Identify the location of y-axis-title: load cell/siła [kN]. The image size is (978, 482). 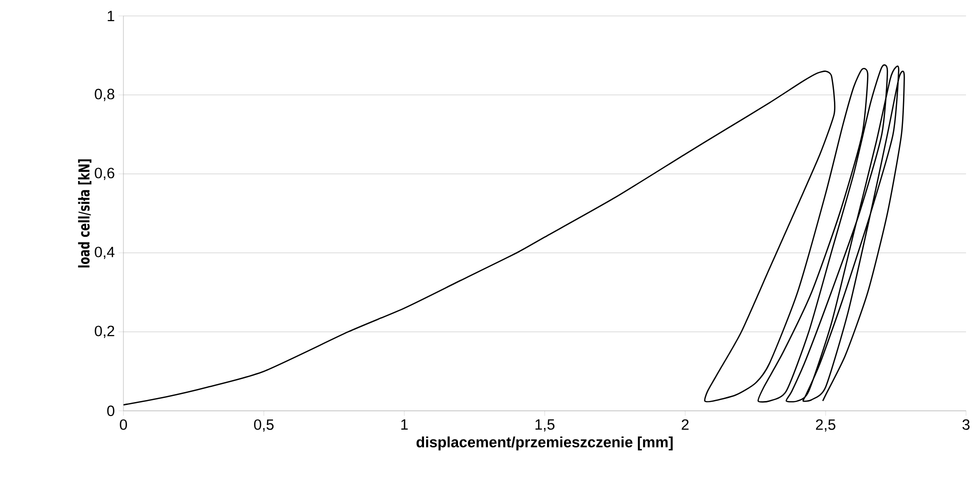
(85, 214).